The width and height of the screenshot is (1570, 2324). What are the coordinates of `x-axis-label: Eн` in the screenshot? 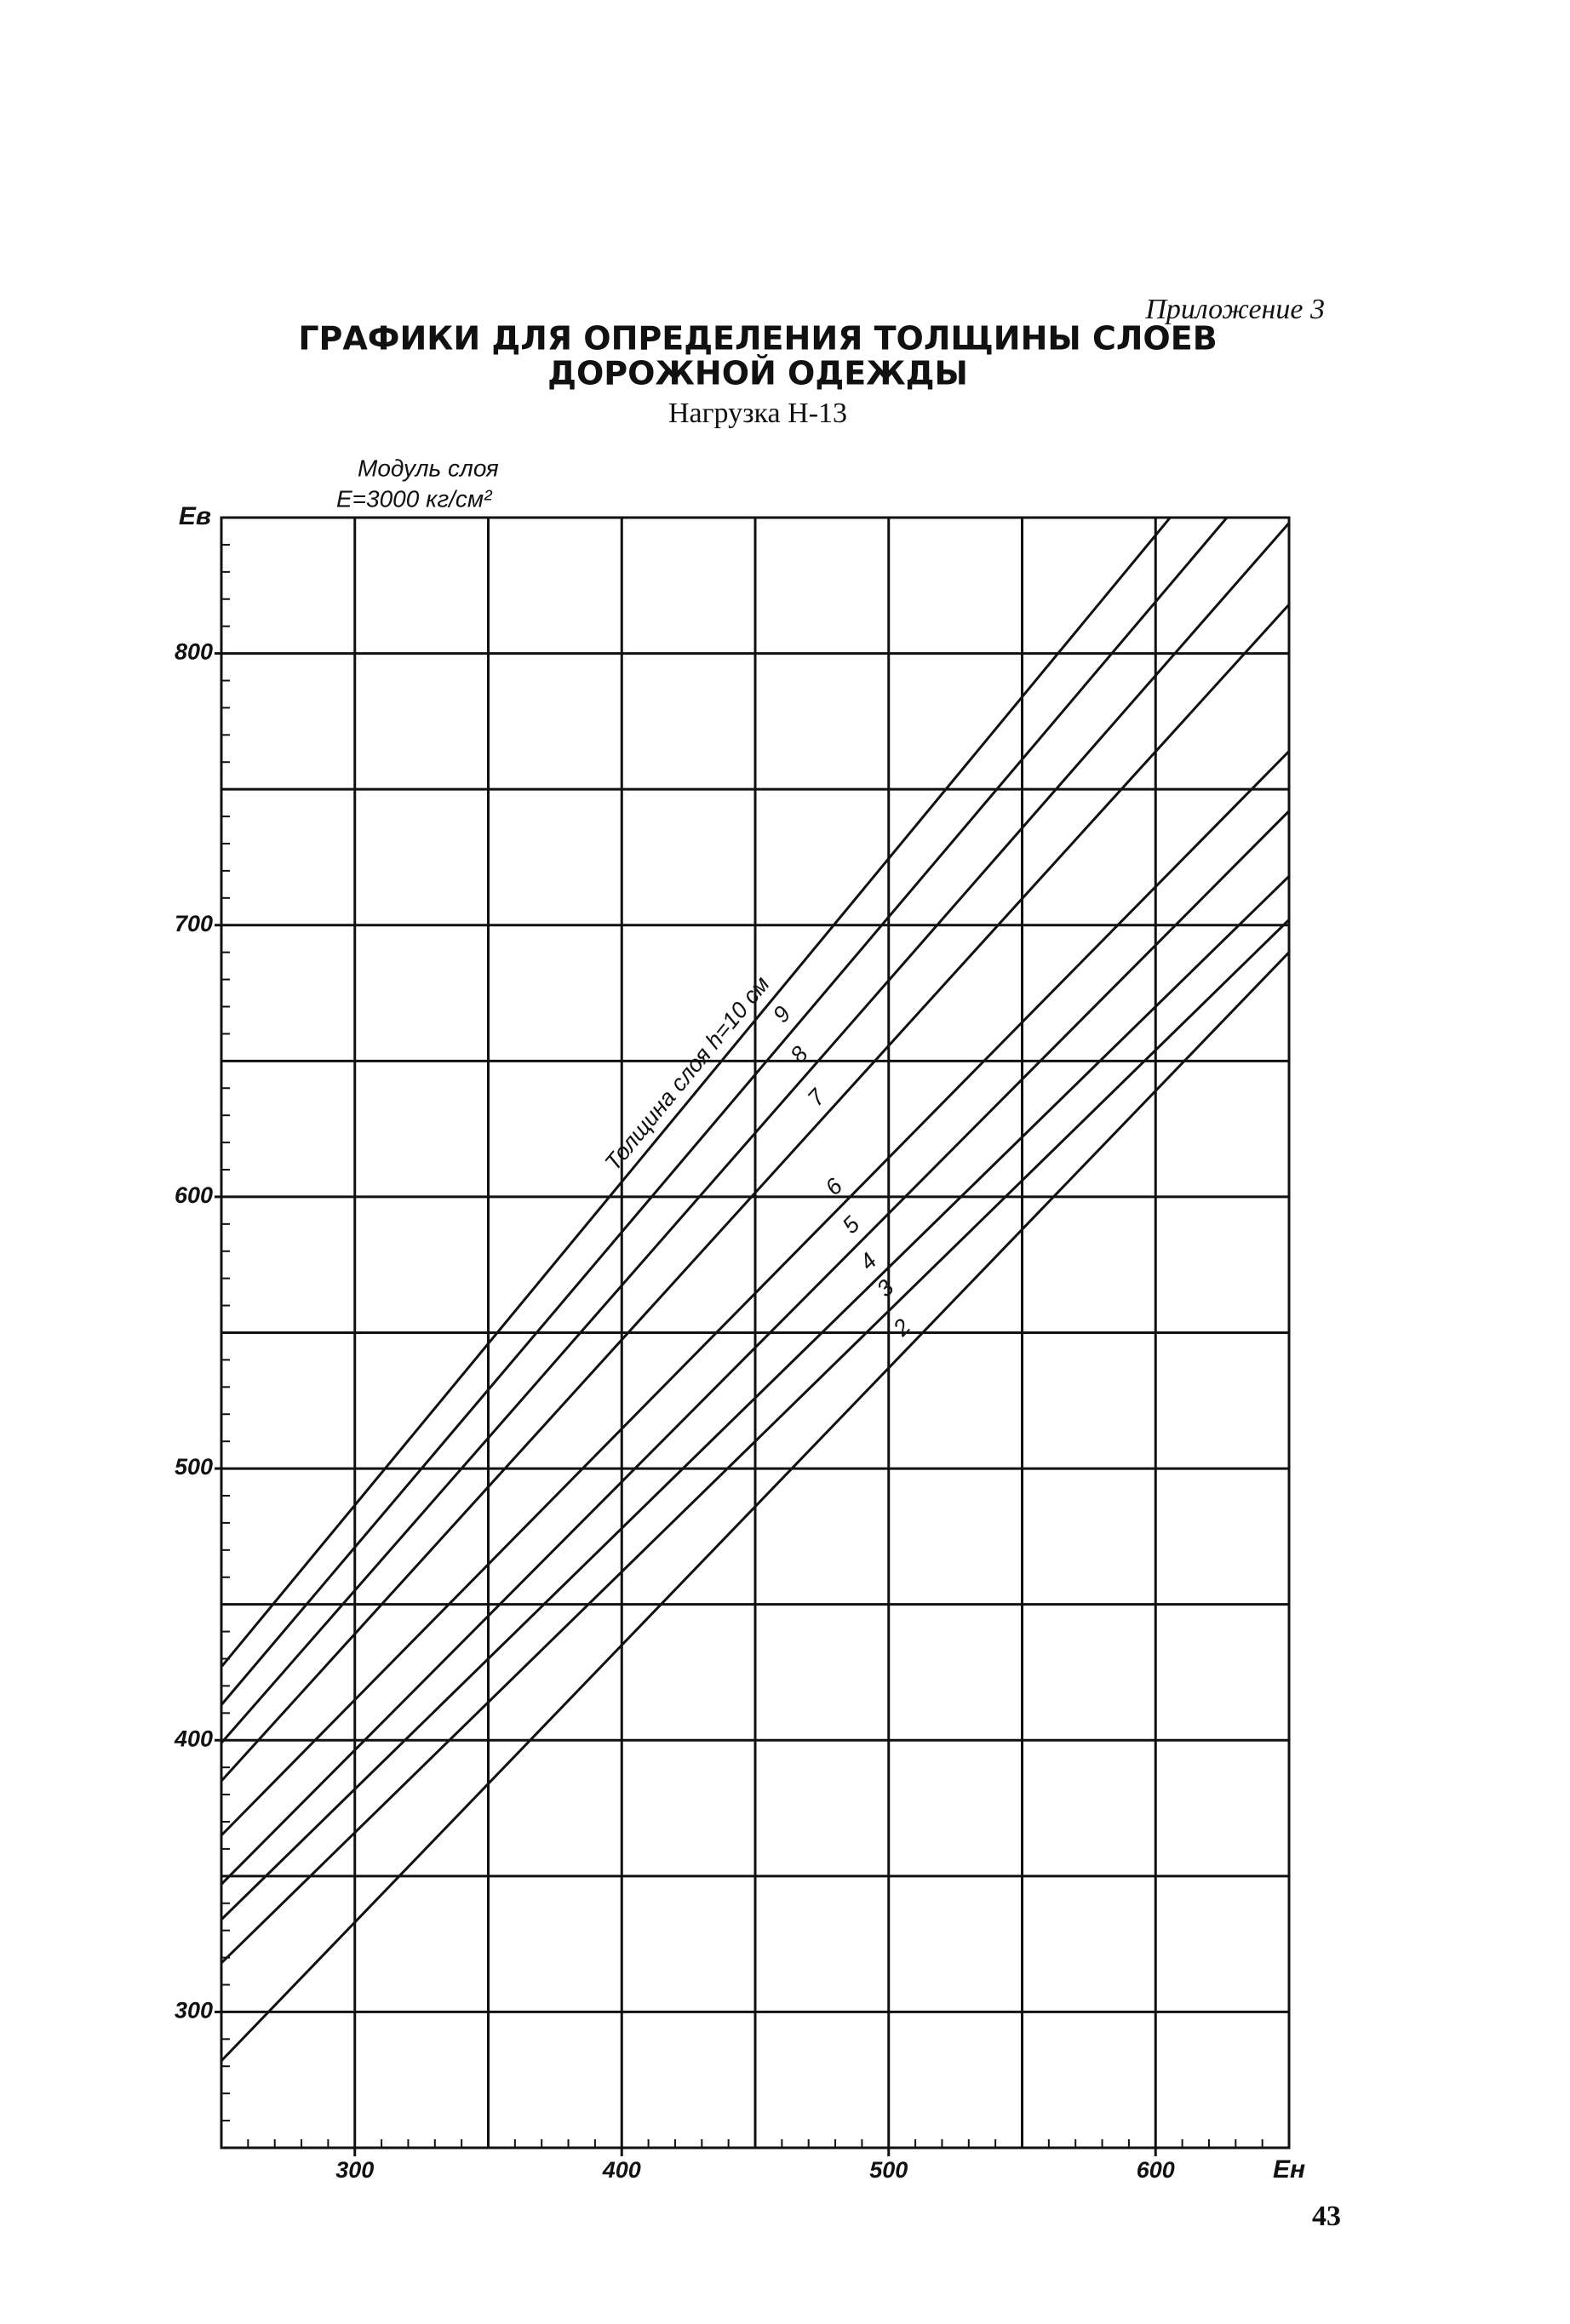 It's located at (1289, 2169).